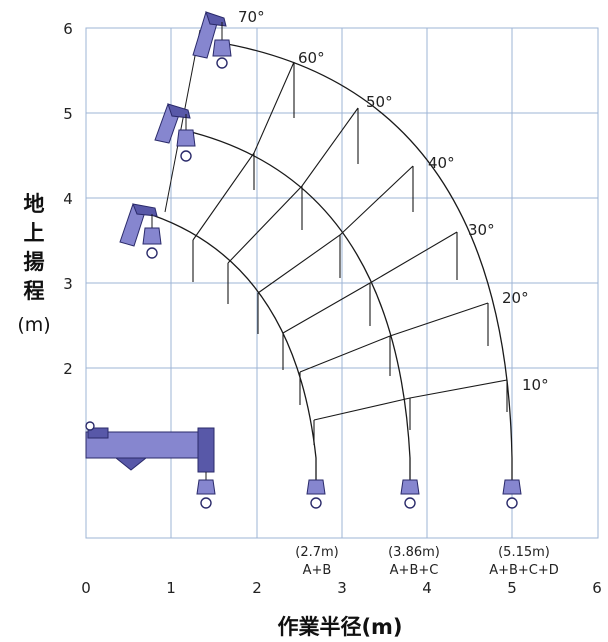 The height and width of the screenshot is (642, 608). I want to click on boom-3-length: (5.15m), so click(524, 552).